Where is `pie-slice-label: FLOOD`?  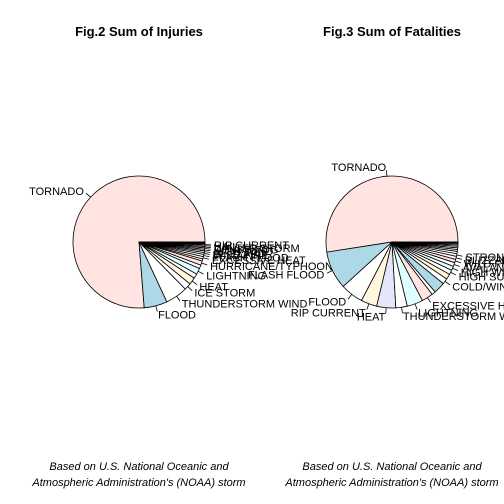 pie-slice-label: FLOOD is located at coordinates (177, 316).